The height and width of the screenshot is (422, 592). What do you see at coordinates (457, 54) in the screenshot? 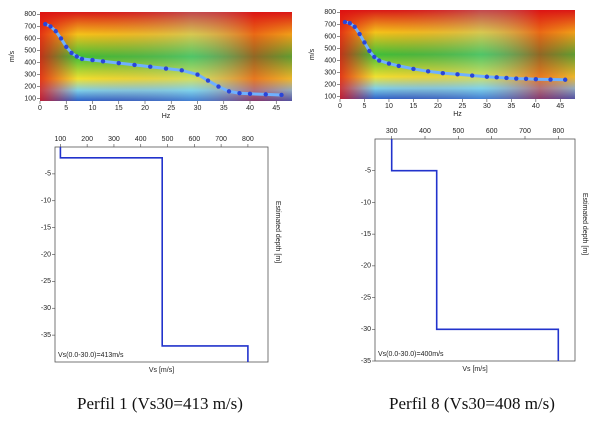
I see `heatmap-overlay` at bounding box center [457, 54].